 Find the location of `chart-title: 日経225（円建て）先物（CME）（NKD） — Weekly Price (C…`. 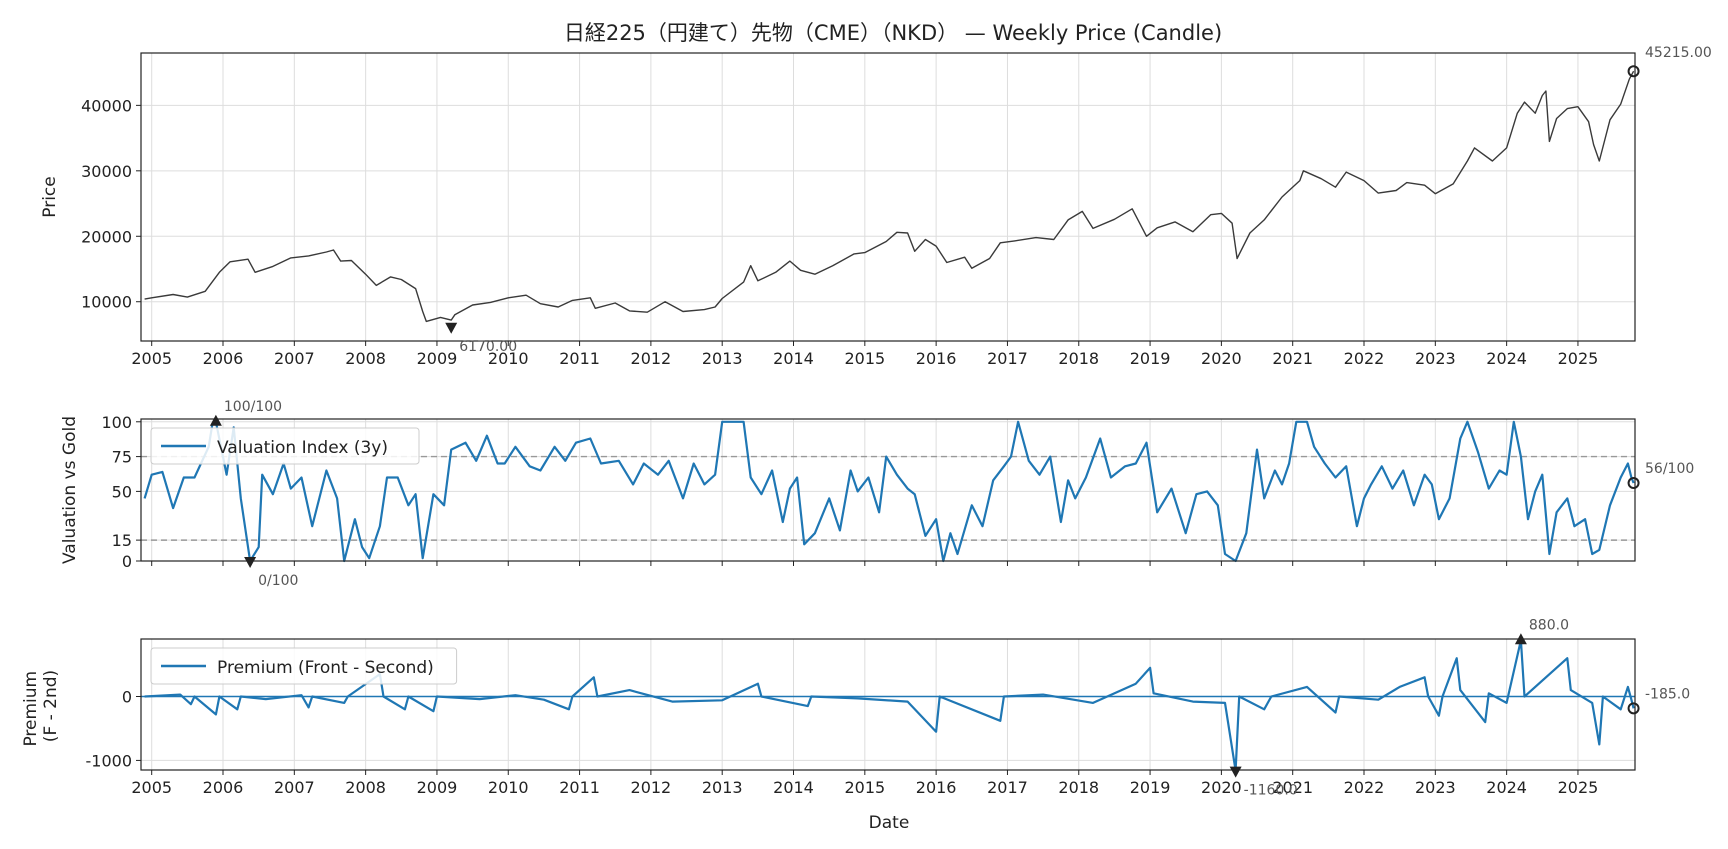

chart-title: 日経225（円建て）先物（CME）（NKD） — Weekly Price (C… is located at coordinates (893, 33).